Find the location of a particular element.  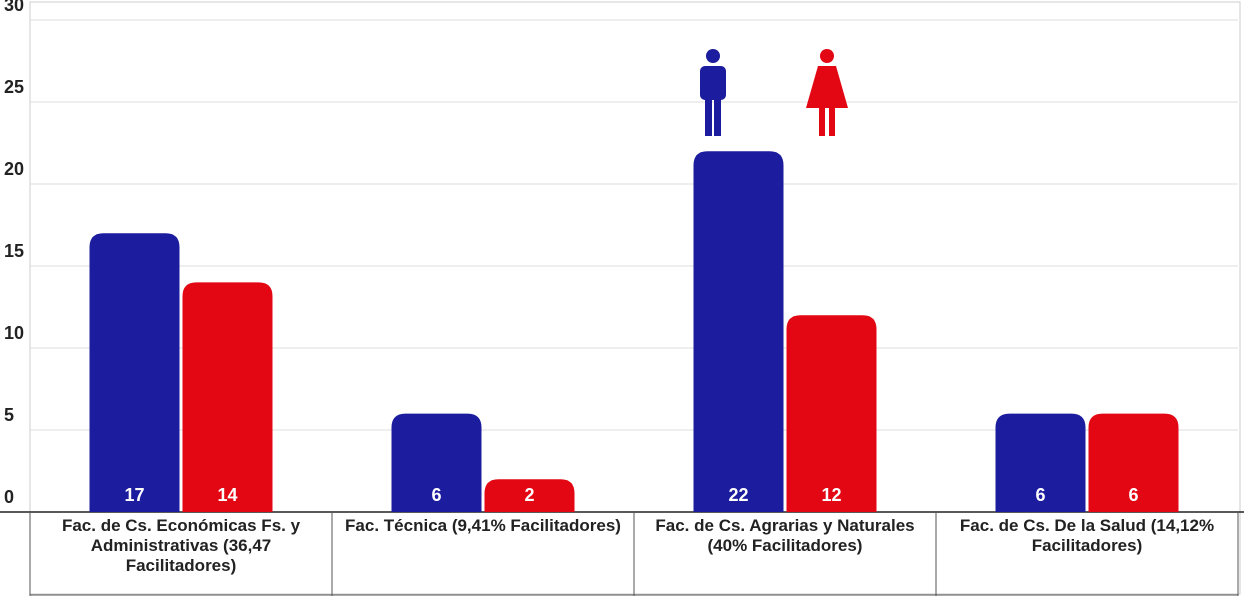

y-tick-label: 0 is located at coordinates (9, 497).